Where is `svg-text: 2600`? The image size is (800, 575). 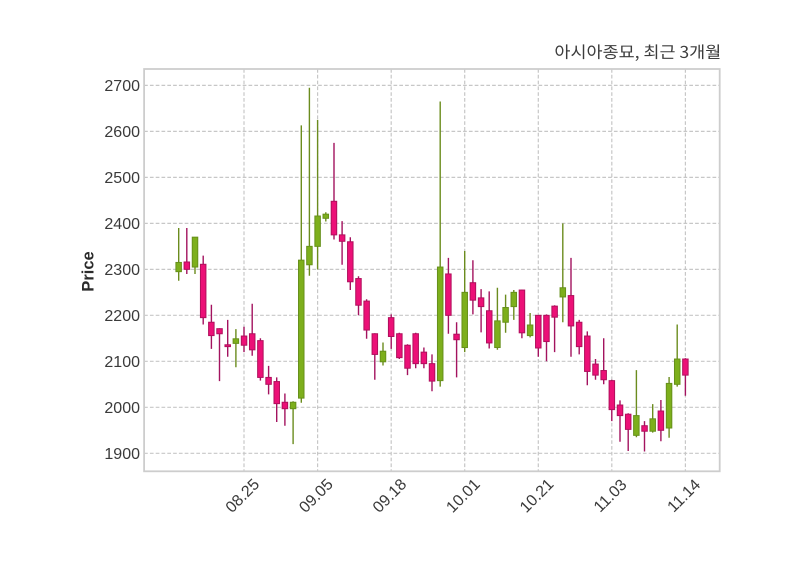
svg-text: 2600 is located at coordinates (122, 132).